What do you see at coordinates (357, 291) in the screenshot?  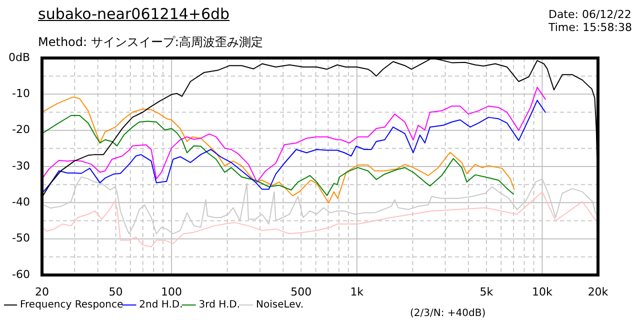 I see `x-tick-label: 1k` at bounding box center [357, 291].